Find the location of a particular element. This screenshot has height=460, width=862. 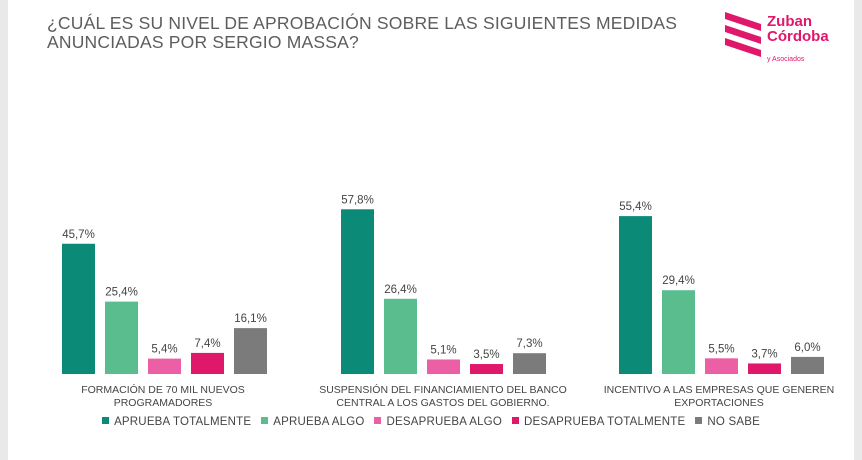

legend-label: APRUEBA TOTALMENTE is located at coordinates (183, 422).